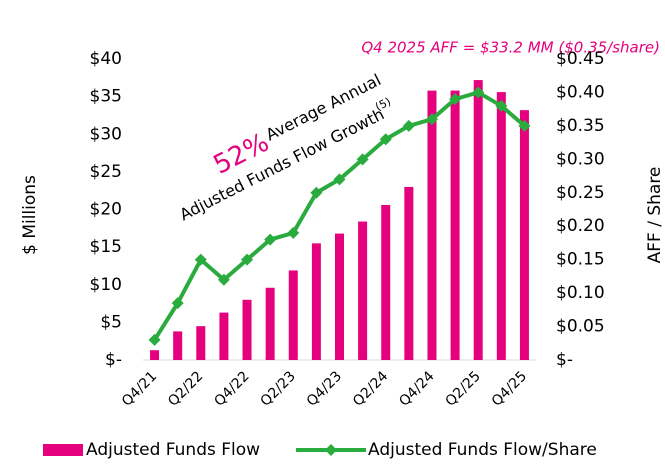 The image size is (665, 471). Describe the element at coordinates (106, 247) in the screenshot. I see `y-tick-label: $15` at that location.